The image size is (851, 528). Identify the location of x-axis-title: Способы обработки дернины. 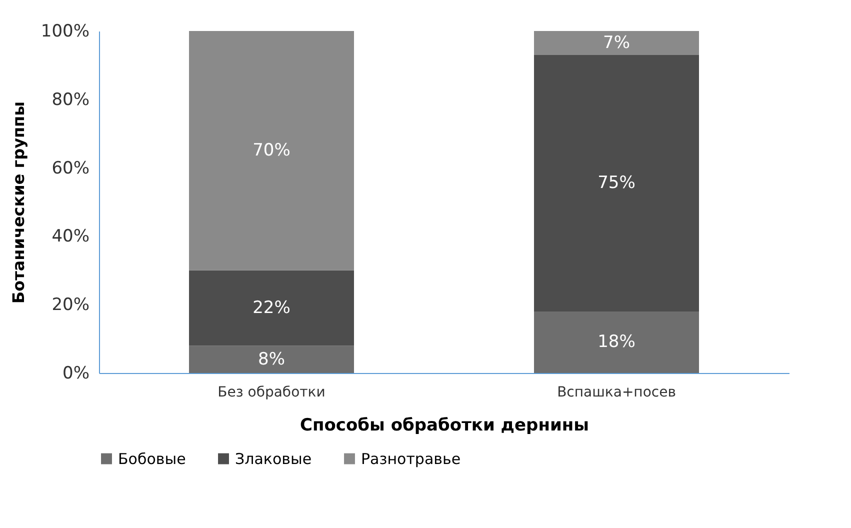
(444, 426).